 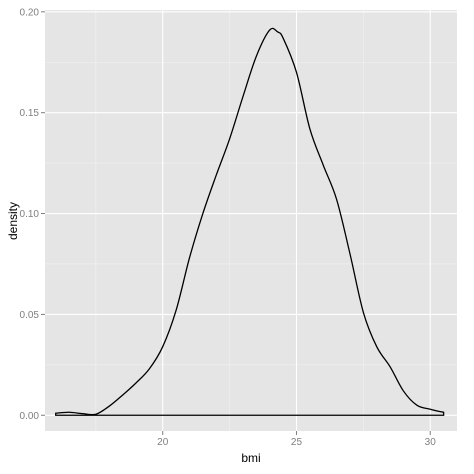 What do you see at coordinates (30, 315) in the screenshot?
I see `y-tick-label: 0.05` at bounding box center [30, 315].